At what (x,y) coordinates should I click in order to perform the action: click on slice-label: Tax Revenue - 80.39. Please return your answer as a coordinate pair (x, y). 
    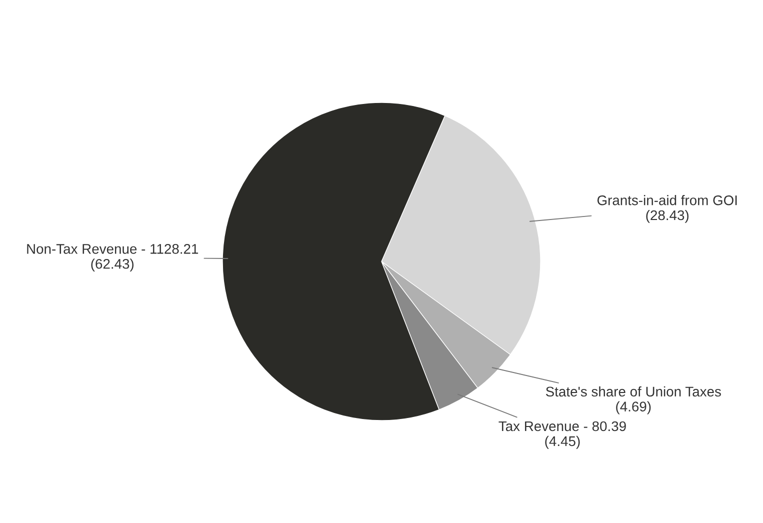
    Looking at the image, I should click on (562, 426).